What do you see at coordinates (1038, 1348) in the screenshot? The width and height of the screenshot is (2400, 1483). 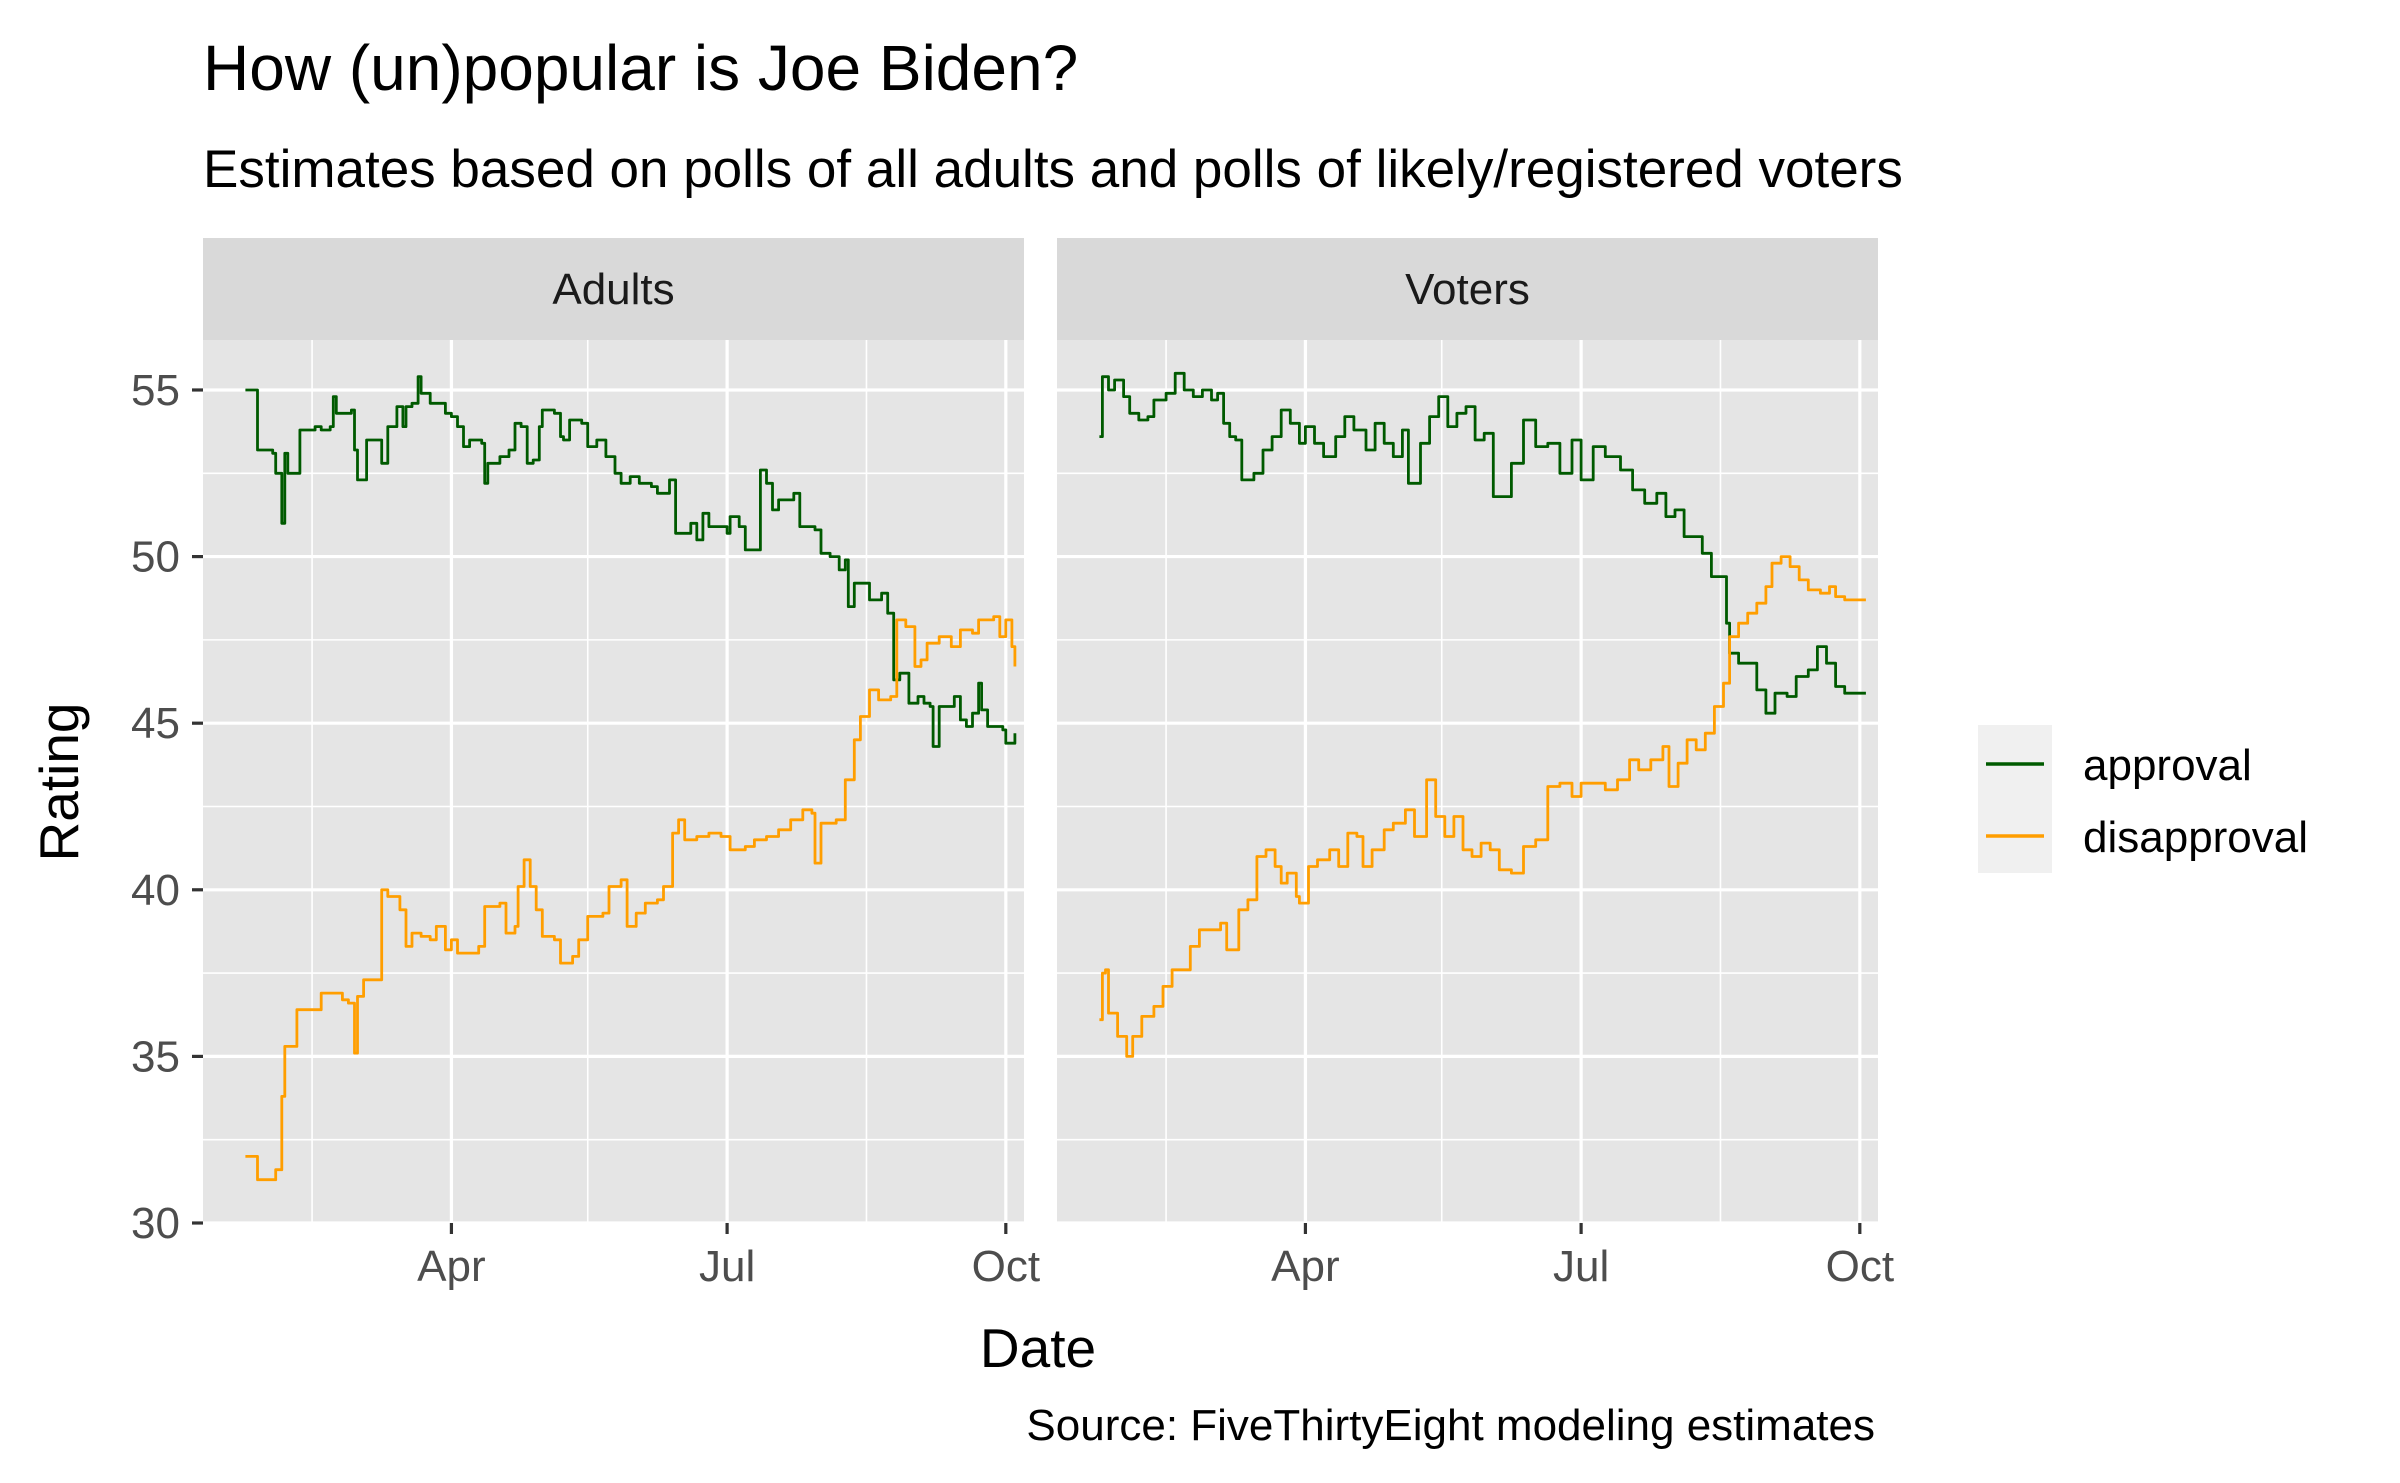 I see `x-axis-title: Date` at bounding box center [1038, 1348].